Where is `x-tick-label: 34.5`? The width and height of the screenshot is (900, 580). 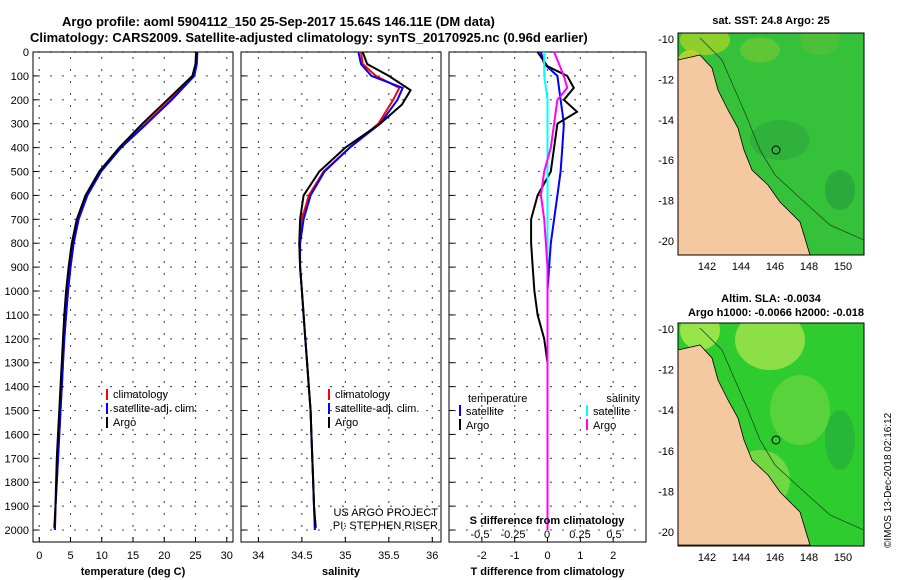 x-tick-label: 34.5 is located at coordinates (301, 556).